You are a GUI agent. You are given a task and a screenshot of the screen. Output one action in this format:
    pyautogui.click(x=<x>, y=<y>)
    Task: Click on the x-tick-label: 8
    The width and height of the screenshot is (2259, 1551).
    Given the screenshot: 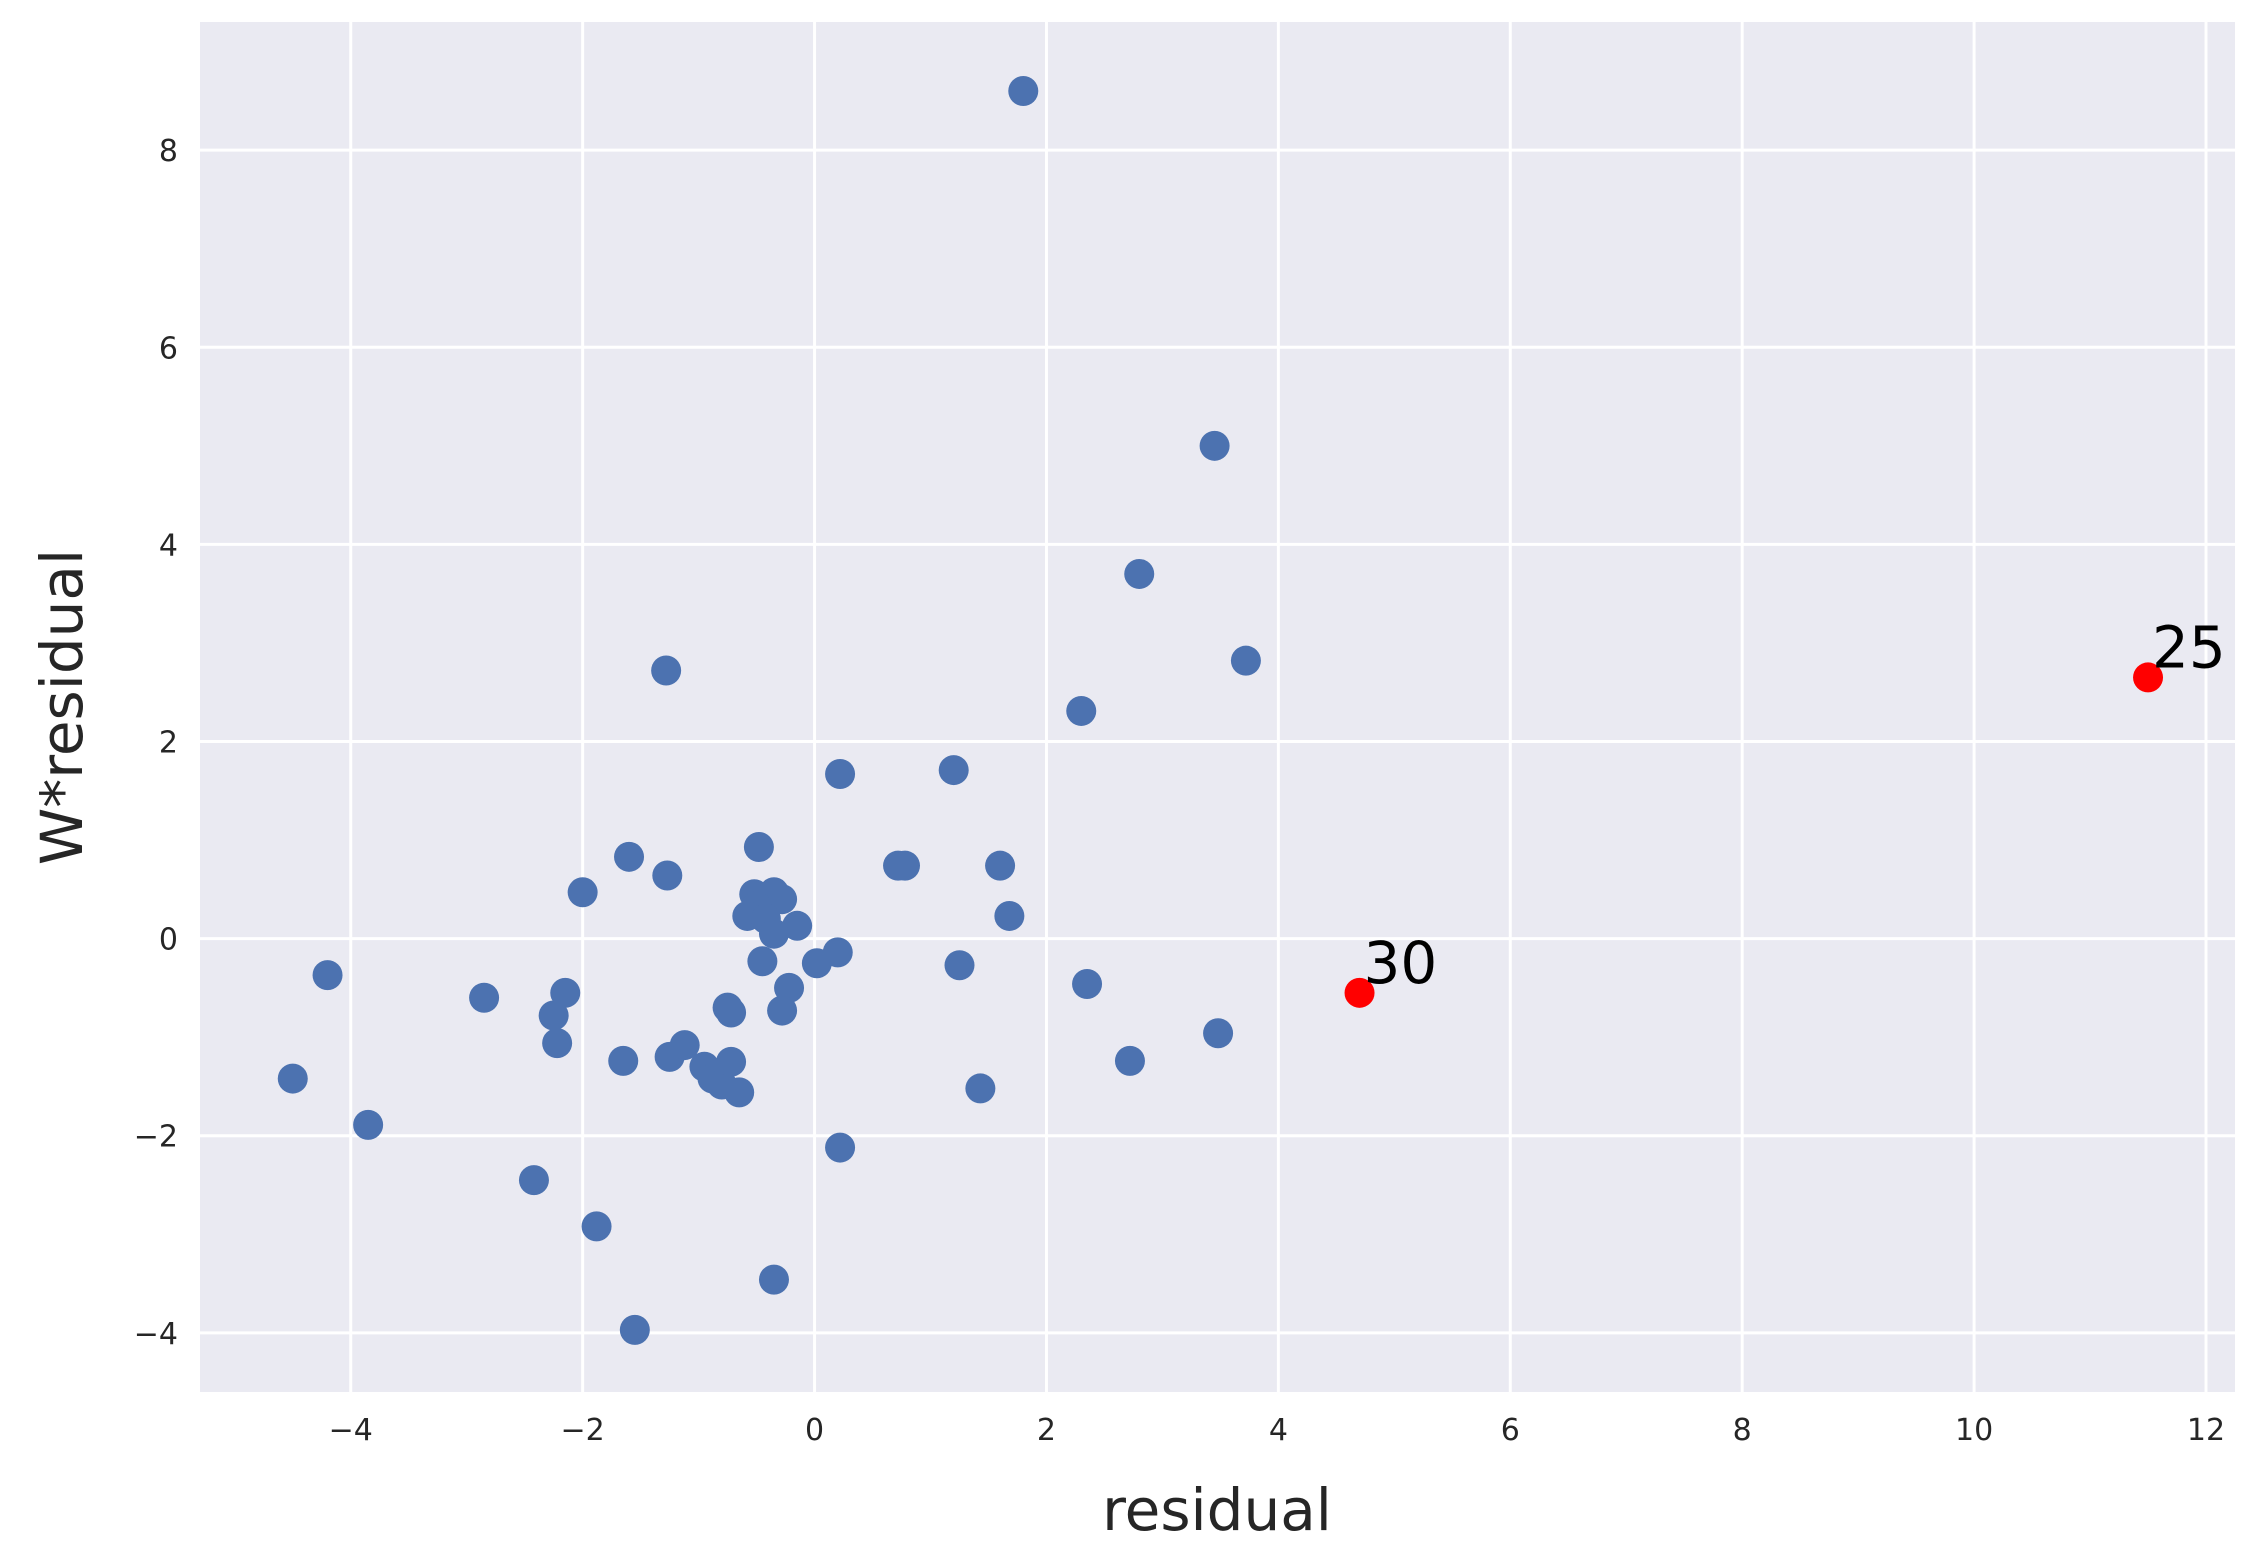 What is the action you would take?
    pyautogui.click(x=1742, y=1430)
    